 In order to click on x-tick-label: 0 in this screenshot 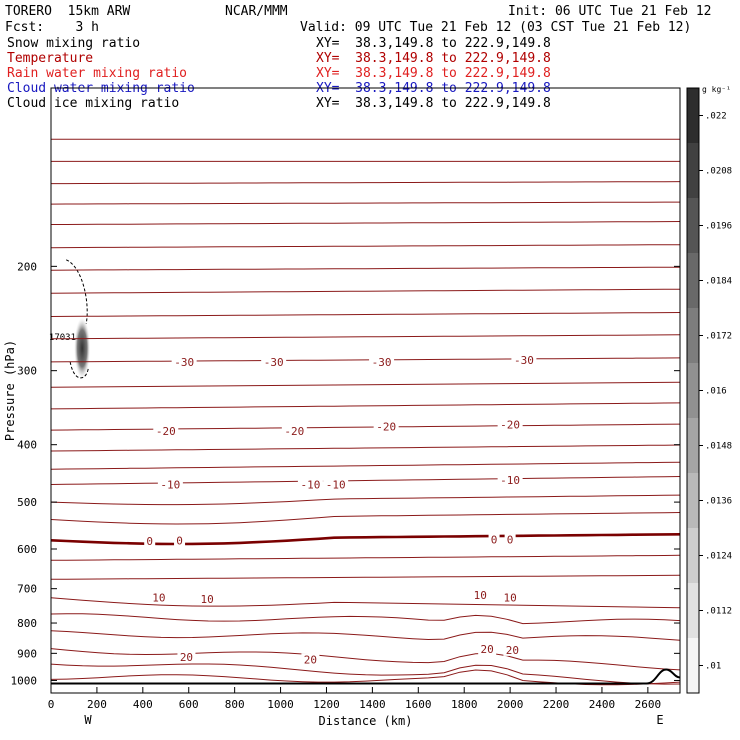, I will do `click(51, 704)`.